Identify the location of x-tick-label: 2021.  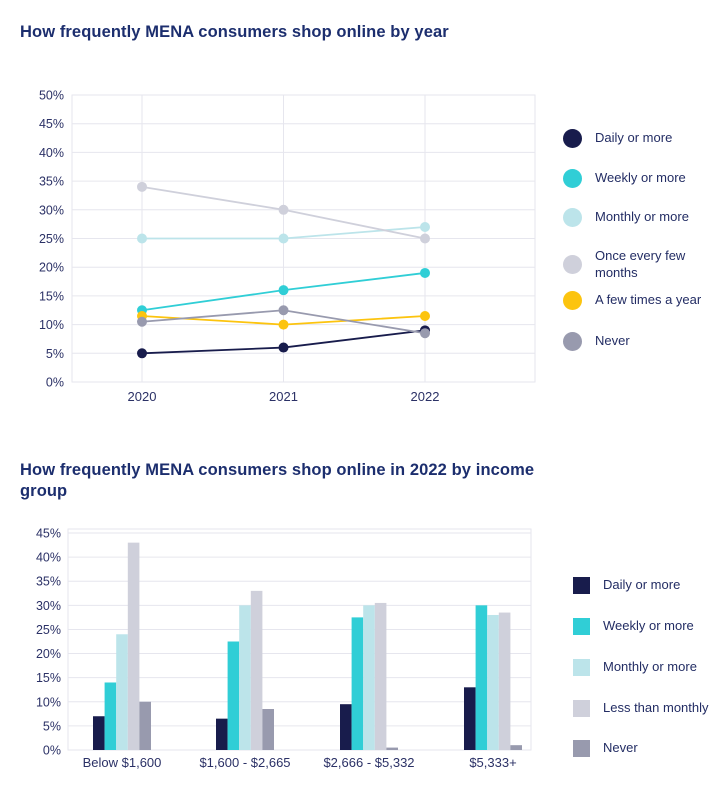
(283, 396).